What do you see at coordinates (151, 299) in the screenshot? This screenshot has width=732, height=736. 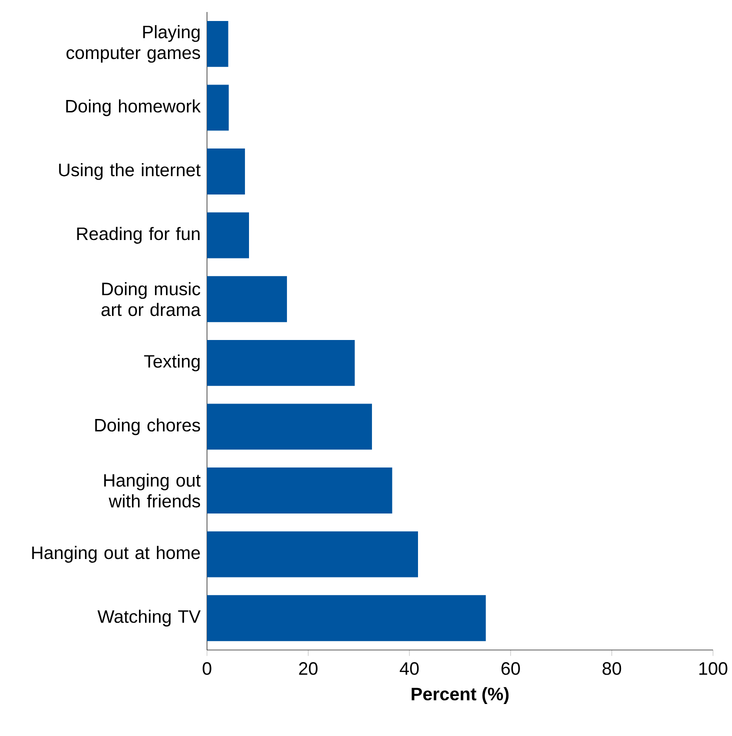 I see `y-tick-label: Doing music art or drama` at bounding box center [151, 299].